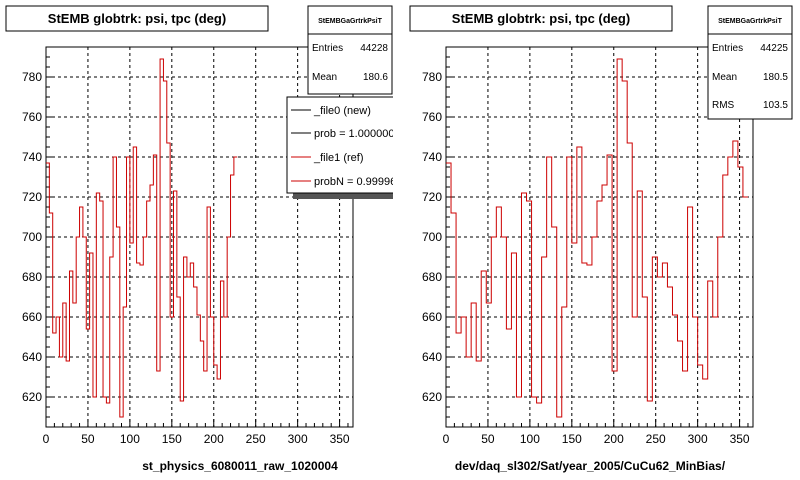  What do you see at coordinates (338, 158) in the screenshot?
I see `legend-entry-2-label: _file1 (ref)` at bounding box center [338, 158].